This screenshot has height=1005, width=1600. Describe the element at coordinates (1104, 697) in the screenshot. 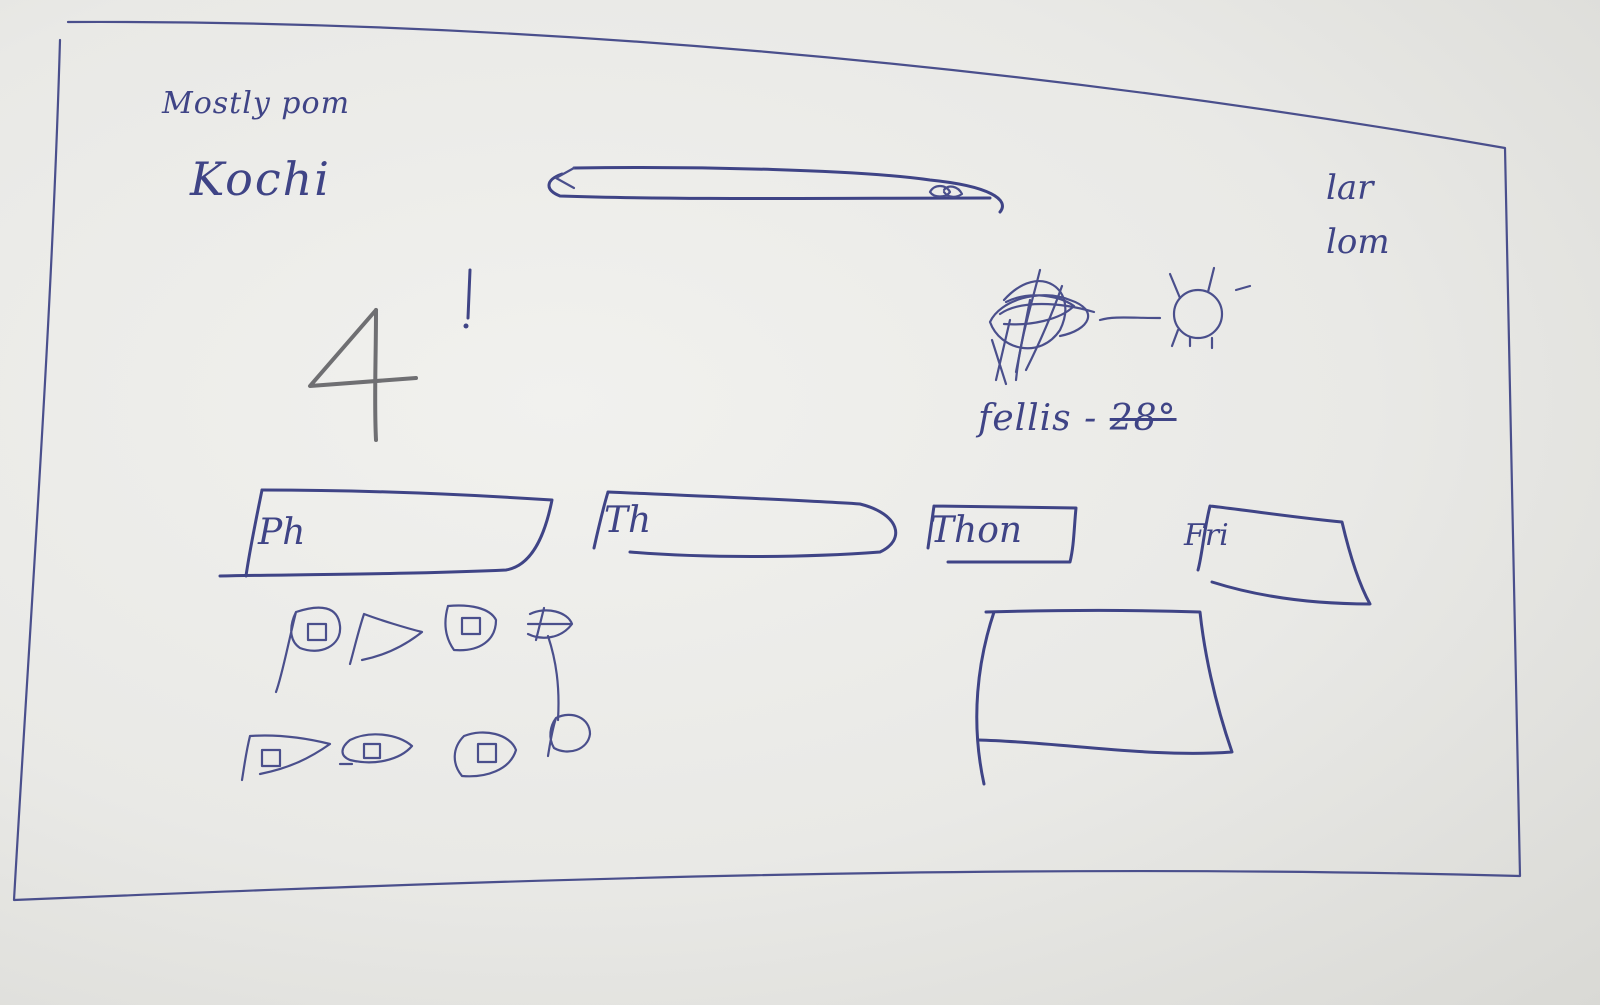

I see `content-card` at that location.